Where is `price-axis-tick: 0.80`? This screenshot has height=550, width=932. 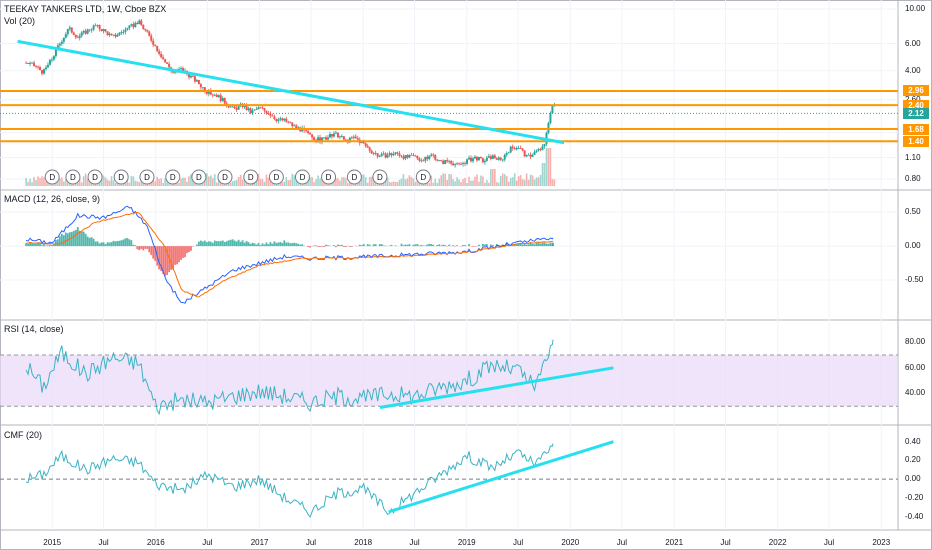
price-axis-tick: 0.80 is located at coordinates (913, 178).